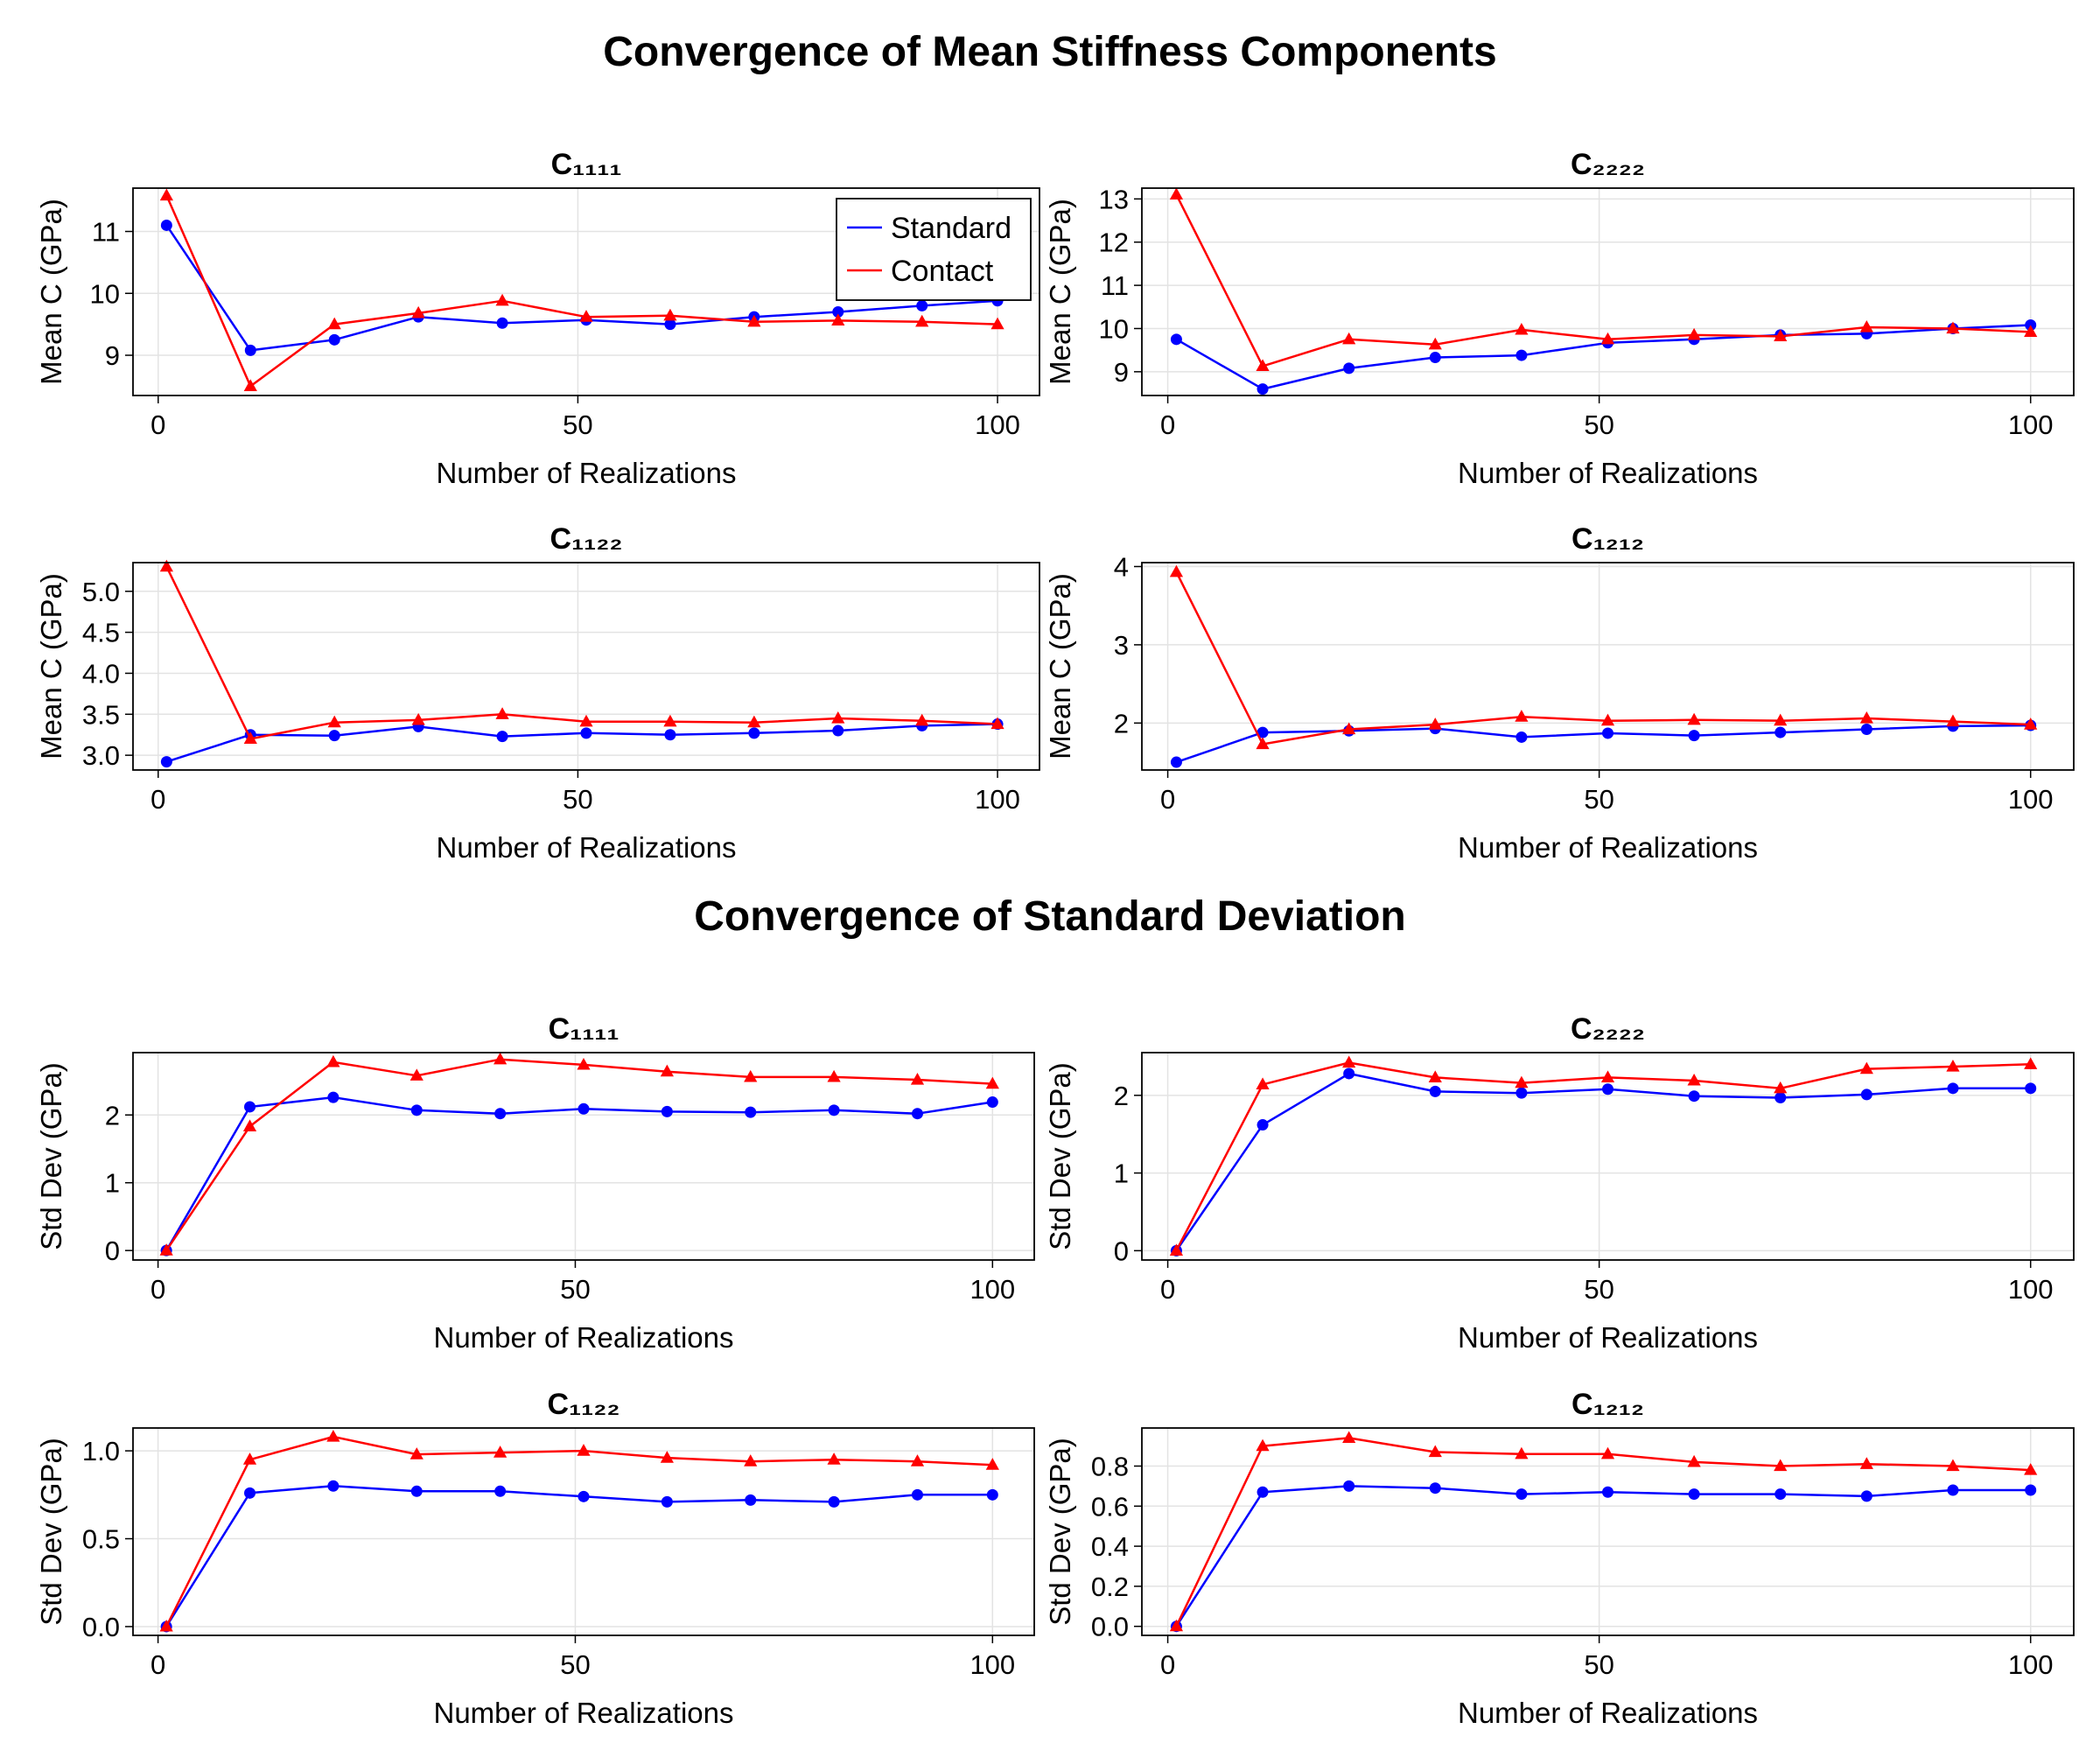 This screenshot has height=1750, width=2100. I want to click on mean-c1111-ytick-label: 10, so click(105, 293).